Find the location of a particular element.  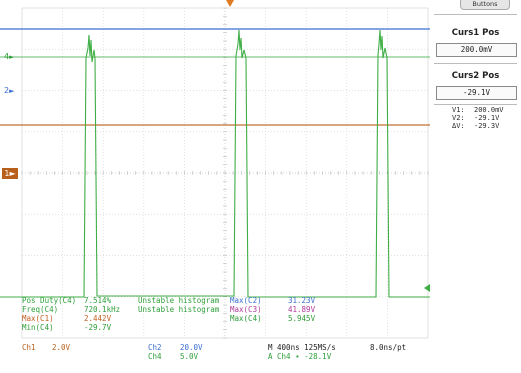

delta-v-readout: ΔV: -29.3V is located at coordinates (476, 126).